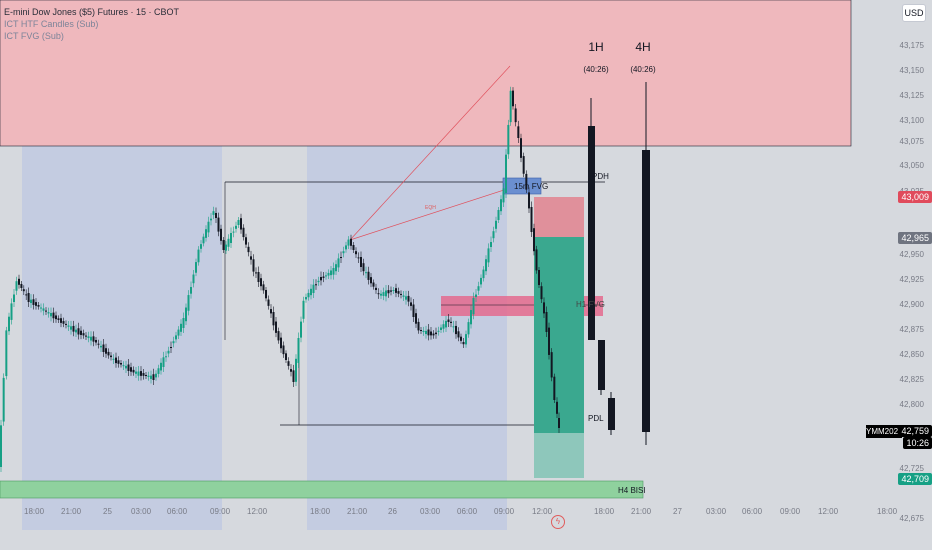  Describe the element at coordinates (322, 489) in the screenshot. I see `h4-bisi-box` at that location.